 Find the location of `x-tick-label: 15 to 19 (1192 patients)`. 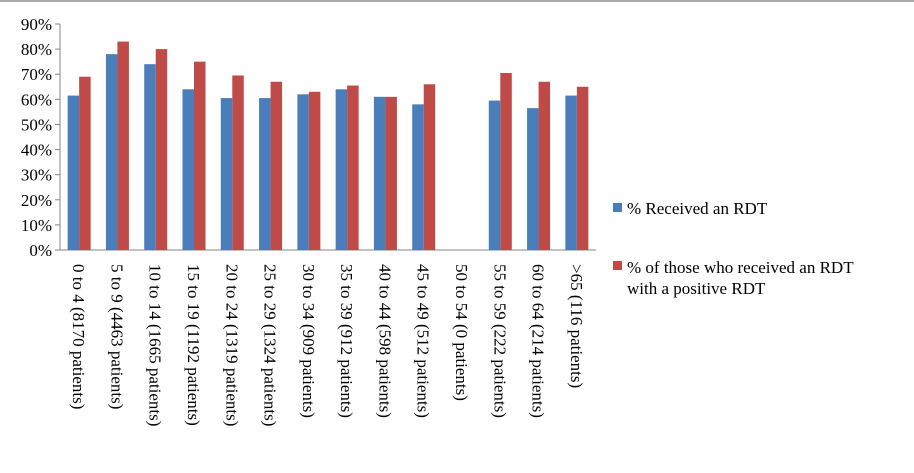

x-tick-label: 15 to 19 (1192 patients) is located at coordinates (193, 345).